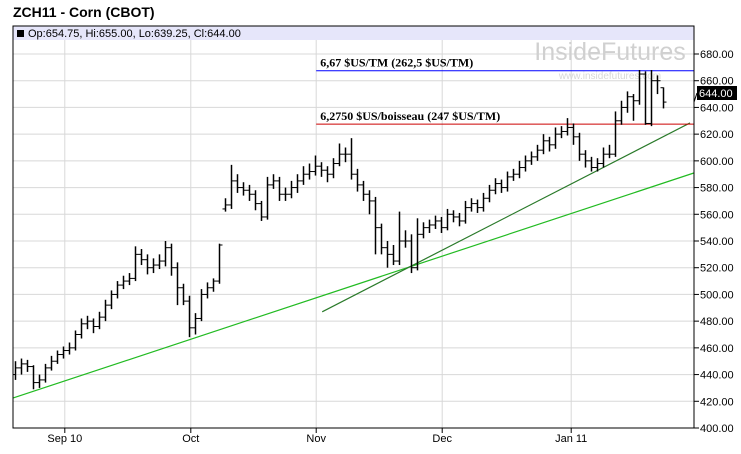  Describe the element at coordinates (717, 269) in the screenshot. I see `y-tick-label: 520.00` at that location.